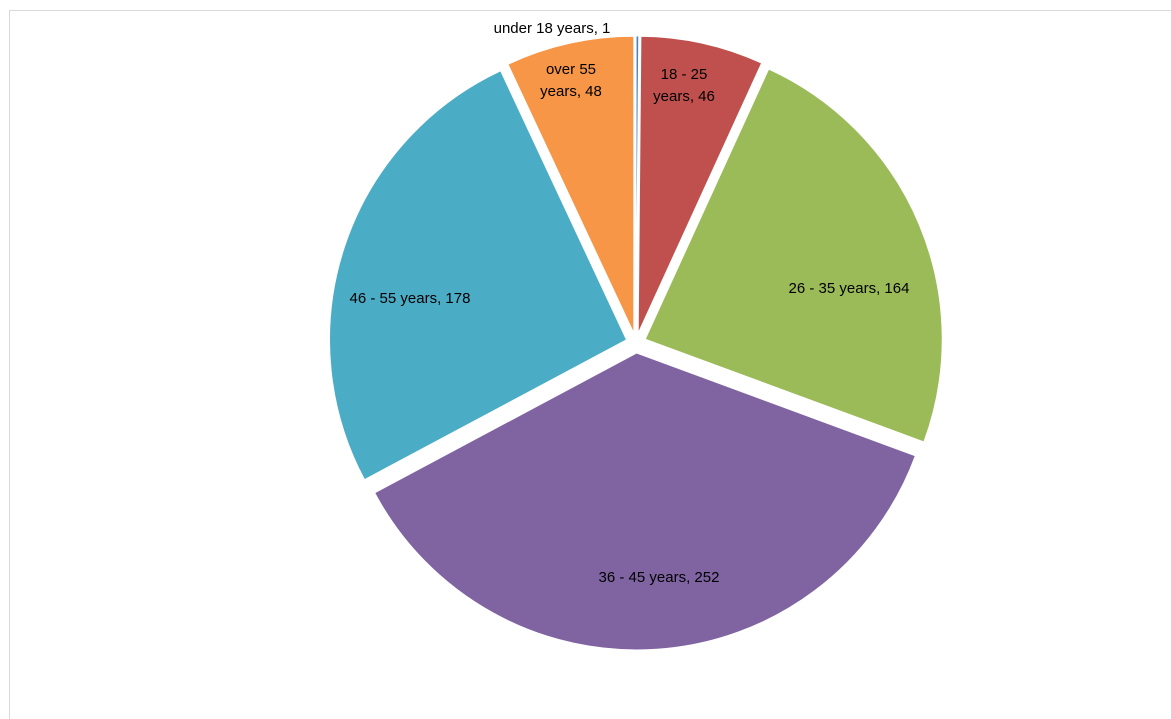  What do you see at coordinates (684, 85) in the screenshot?
I see `data-label-18-25-years: 18 - 25 years, 46` at bounding box center [684, 85].